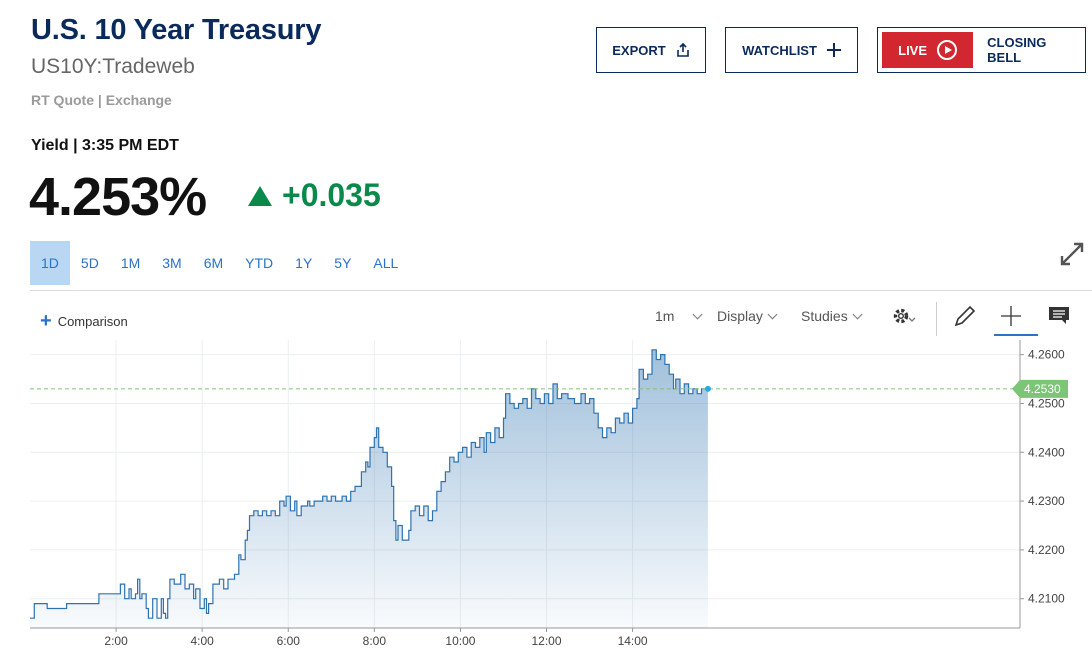 This screenshot has width=1092, height=660. I want to click on watchlist-label: WATCHLIST, so click(779, 50).